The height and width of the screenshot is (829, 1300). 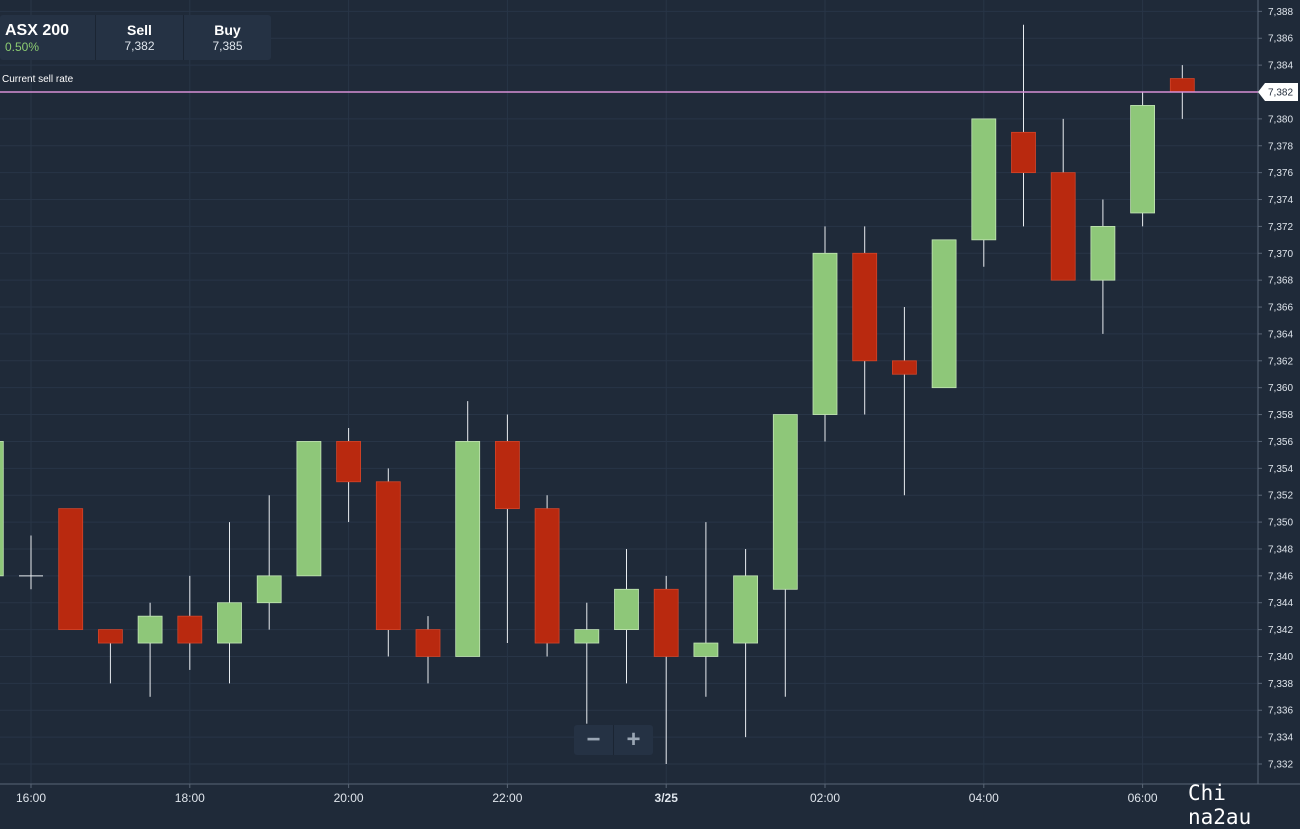 I want to click on instrument-info: ASX 200 0.50%, so click(x=47, y=37).